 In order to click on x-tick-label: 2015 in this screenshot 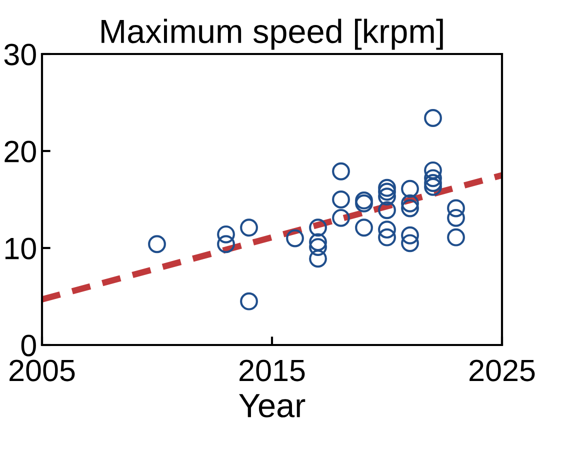, I will do `click(272, 371)`.